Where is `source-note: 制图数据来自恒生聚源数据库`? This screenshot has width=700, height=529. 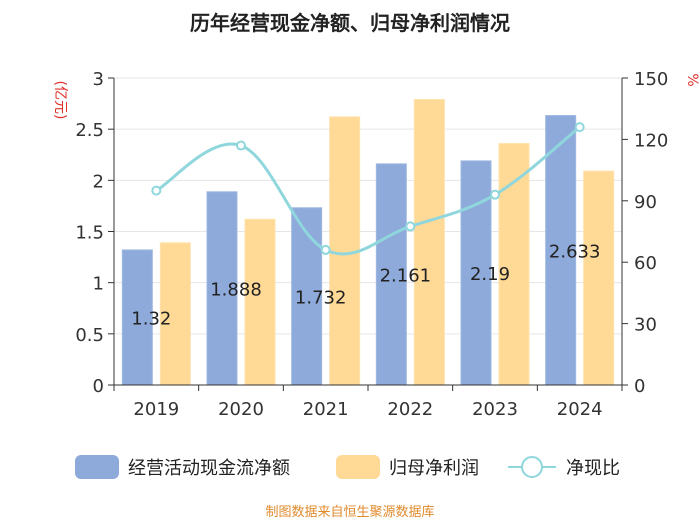
source-note: 制图数据来自恒生聚源数据库 is located at coordinates (349, 512).